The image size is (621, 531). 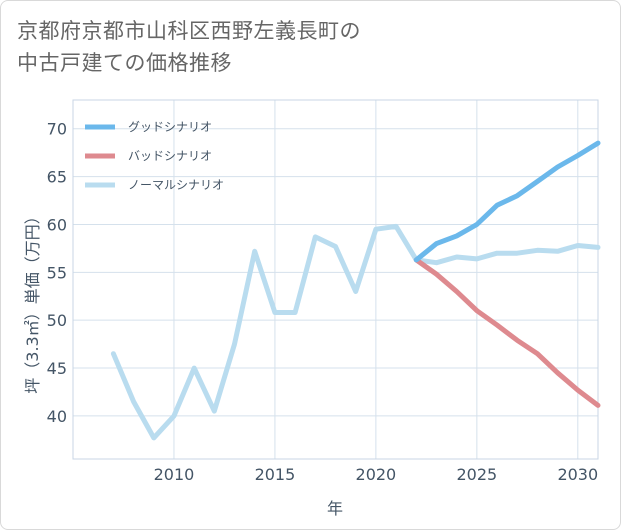 What do you see at coordinates (275, 474) in the screenshot?
I see `x-tick-label: 2015` at bounding box center [275, 474].